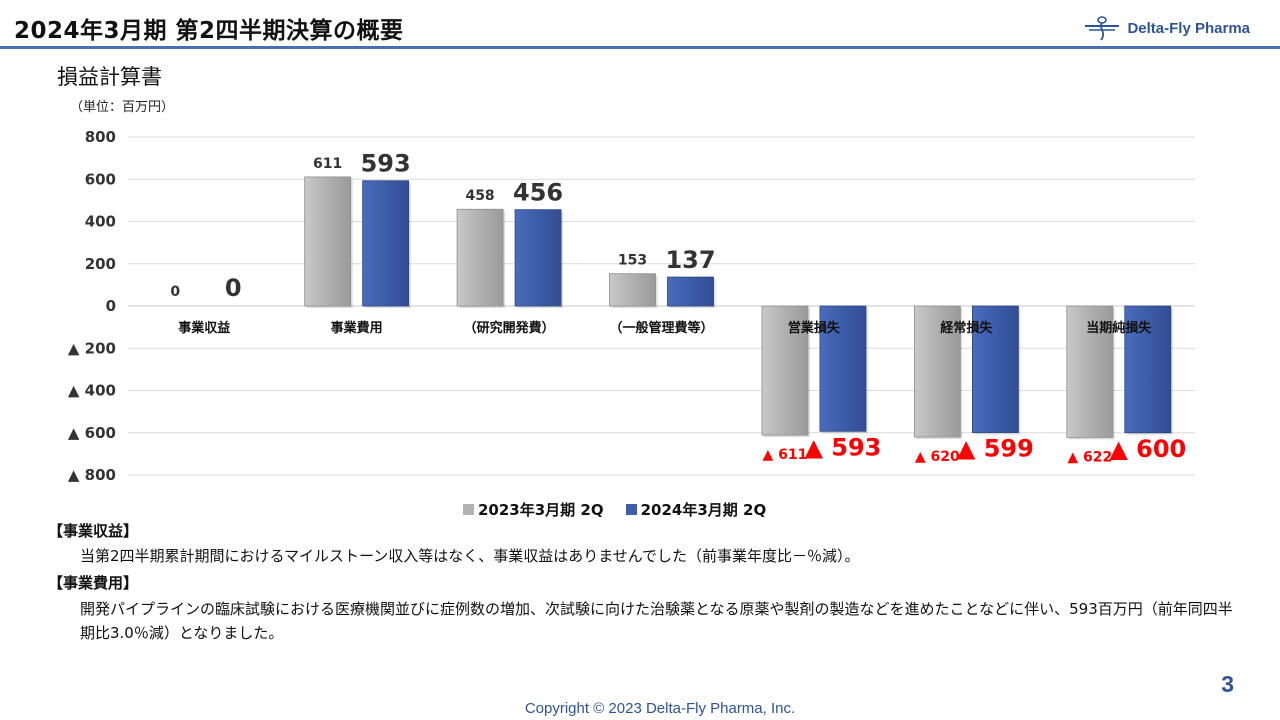  What do you see at coordinates (640, 47) in the screenshot?
I see `title-underline` at bounding box center [640, 47].